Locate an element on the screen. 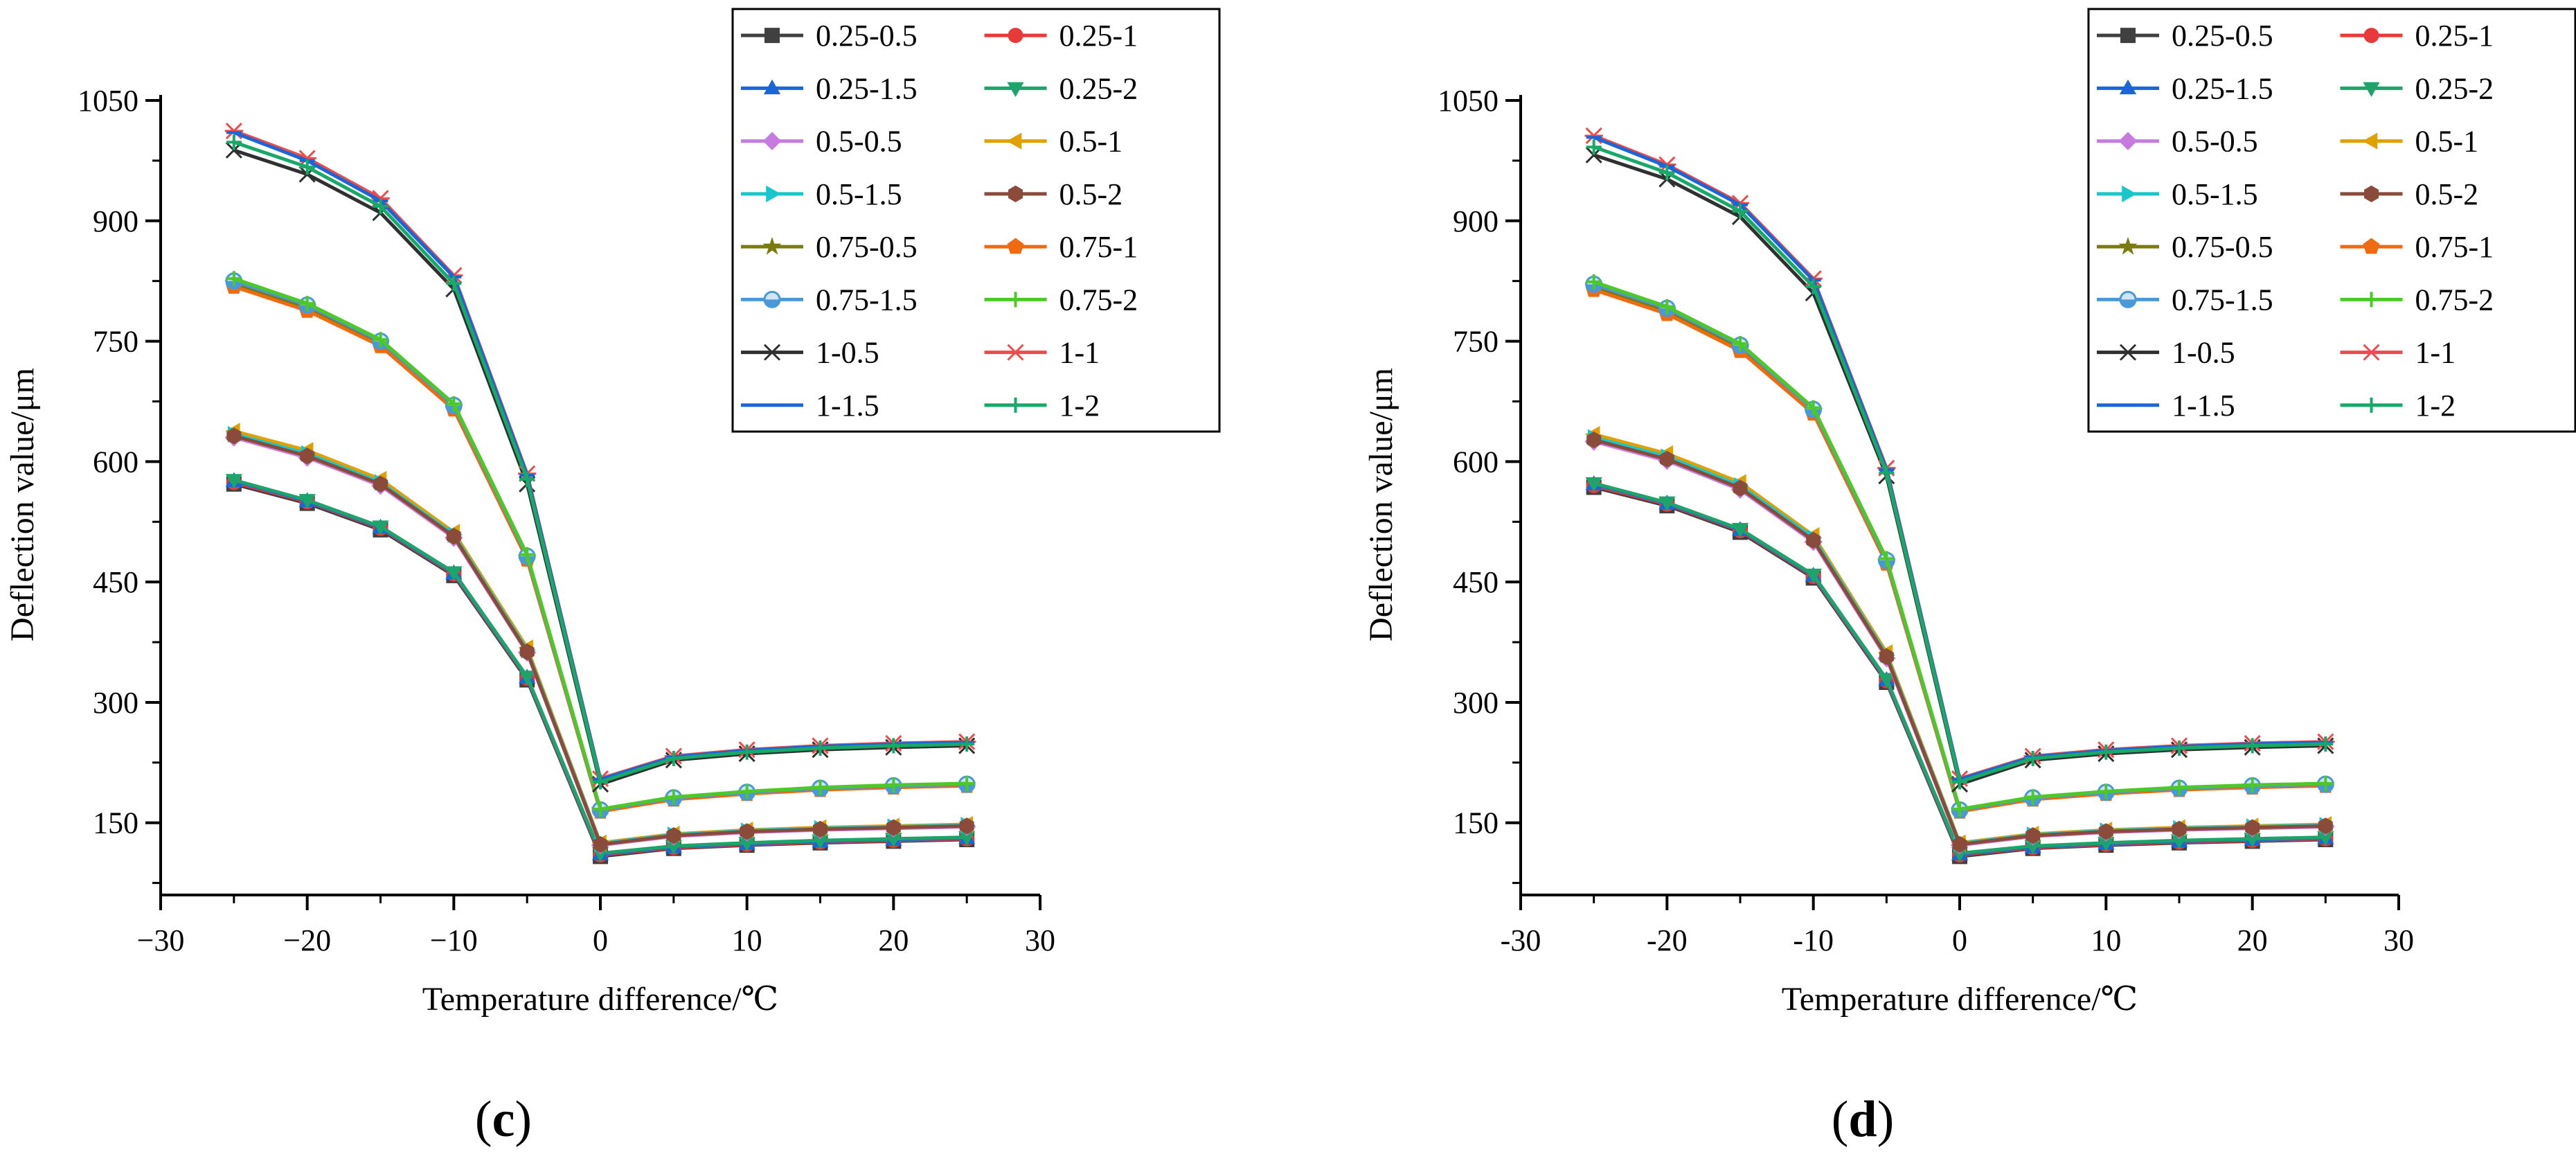 Image resolution: width=2576 pixels, height=1170 pixels. y-tick-label: 1050 is located at coordinates (108, 101).